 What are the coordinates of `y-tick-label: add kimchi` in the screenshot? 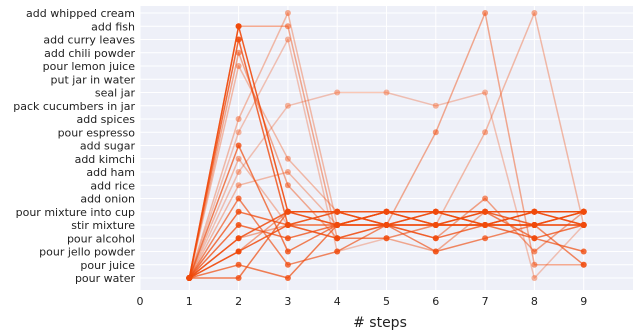 It's located at (105, 159).